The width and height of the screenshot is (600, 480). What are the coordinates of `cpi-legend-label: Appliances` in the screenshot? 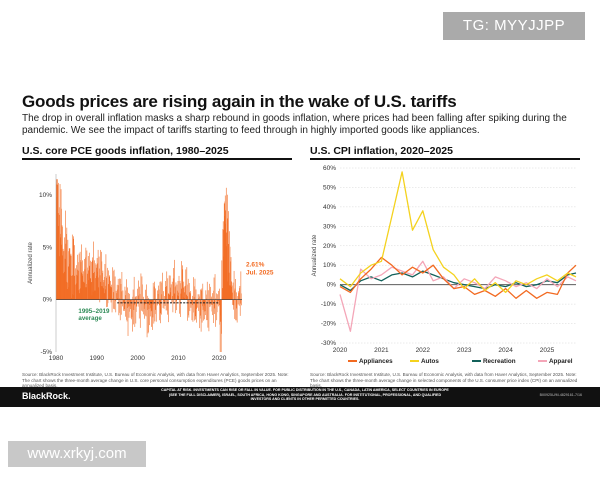 It's located at (376, 361).